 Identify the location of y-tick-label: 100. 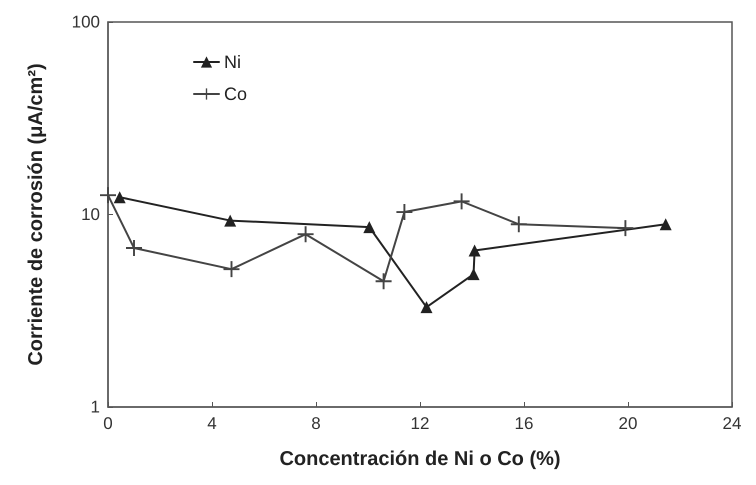
(86, 22).